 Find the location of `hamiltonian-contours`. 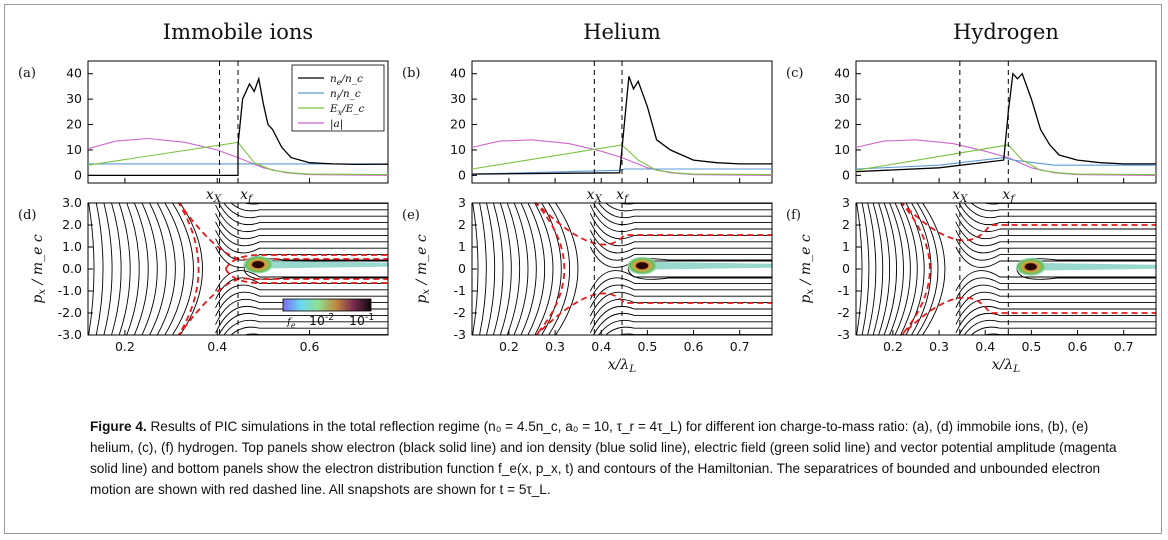

hamiltonian-contours is located at coordinates (238, 269).